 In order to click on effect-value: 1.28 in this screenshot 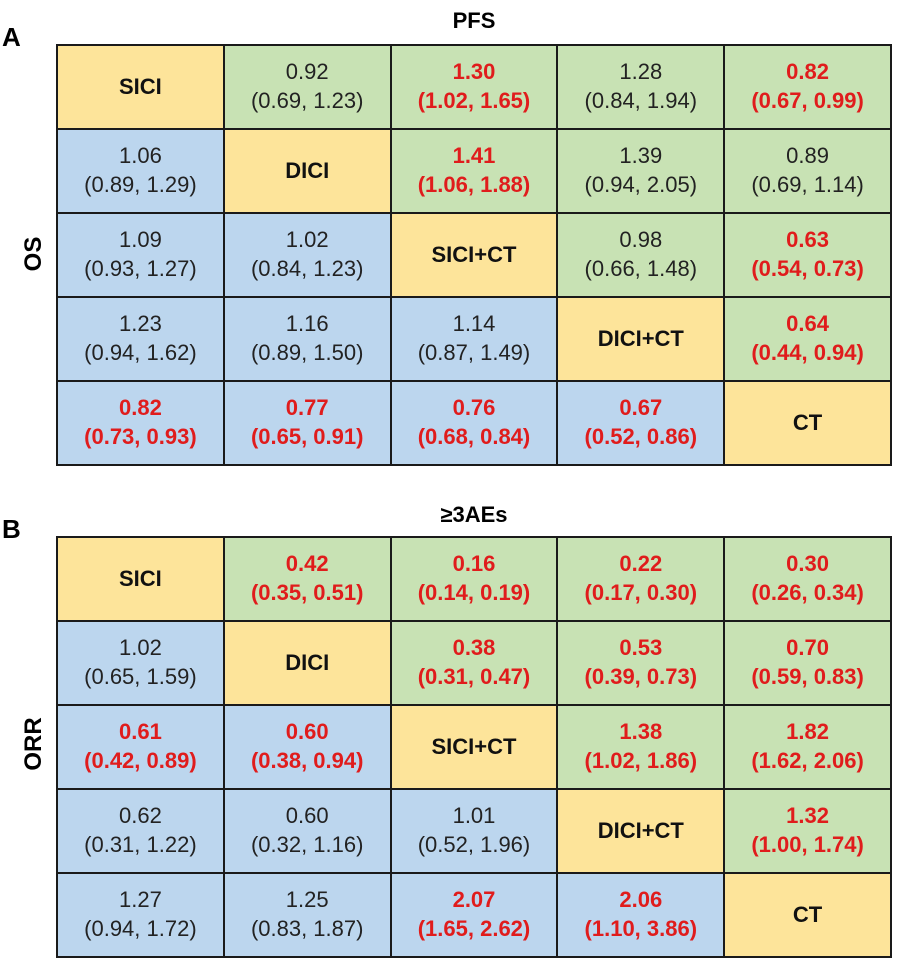, I will do `click(641, 72)`.